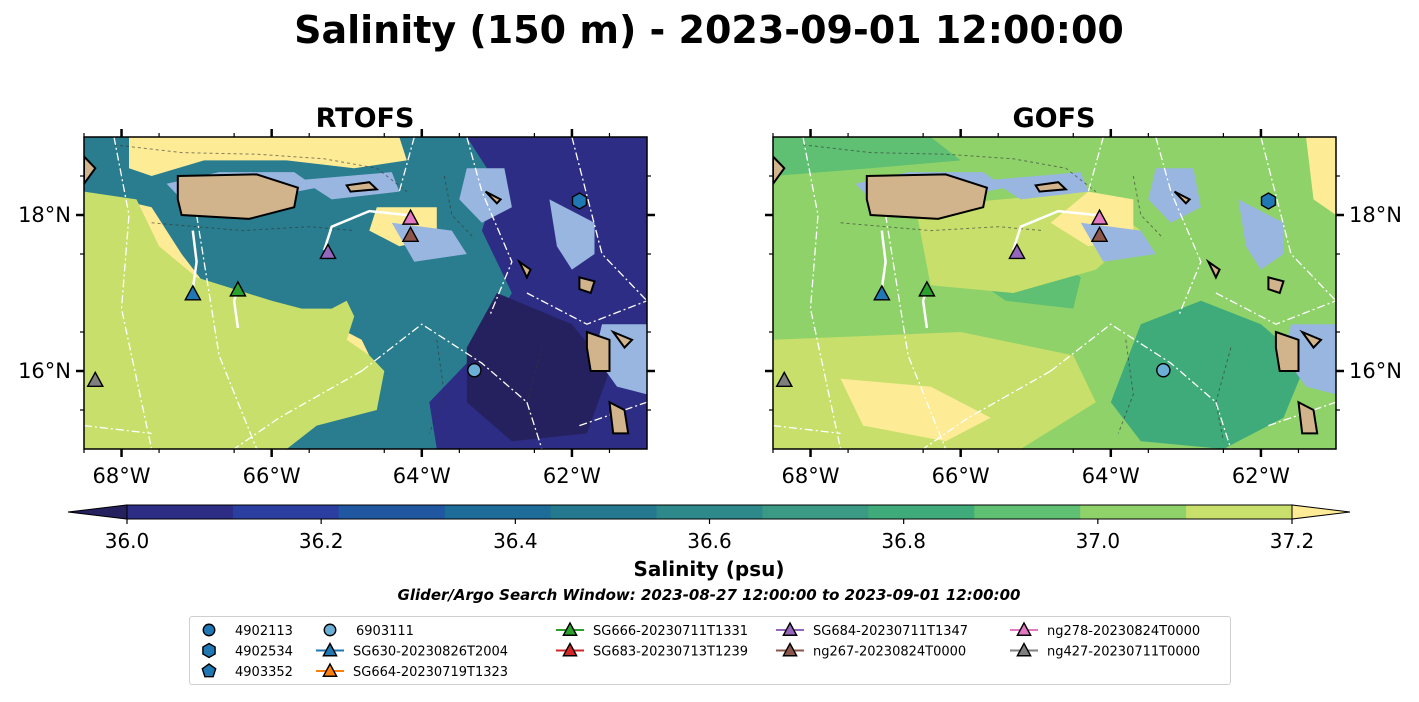 This screenshot has height=702, width=1419. What do you see at coordinates (890, 631) in the screenshot?
I see `legend-label: SG684-20230711T1347` at bounding box center [890, 631].